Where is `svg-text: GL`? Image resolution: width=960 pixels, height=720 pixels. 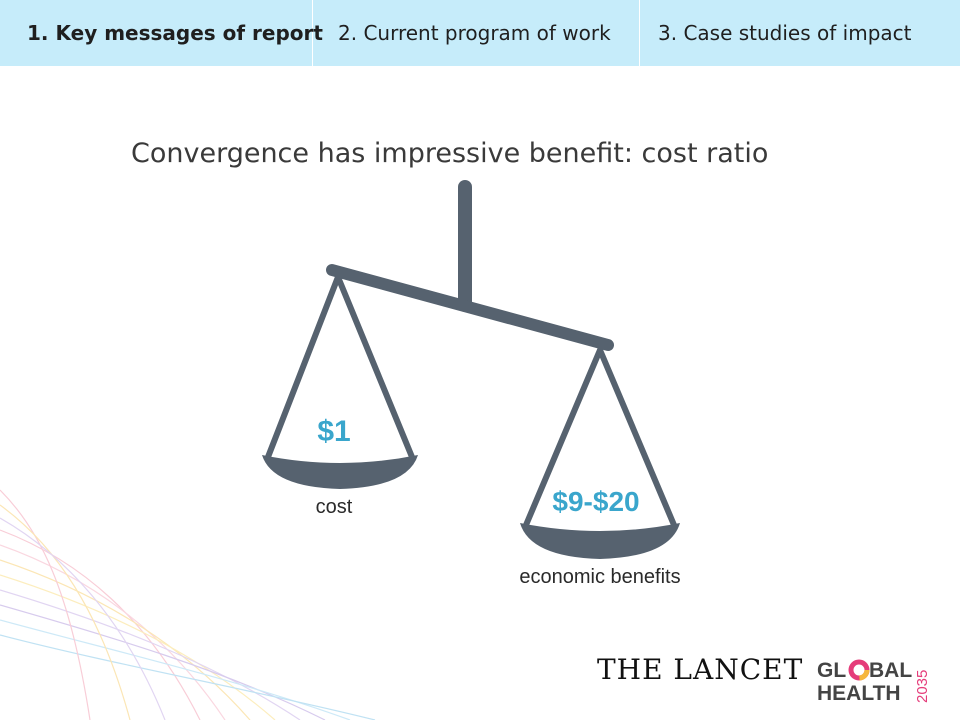 svg-text: GL is located at coordinates (831, 670).